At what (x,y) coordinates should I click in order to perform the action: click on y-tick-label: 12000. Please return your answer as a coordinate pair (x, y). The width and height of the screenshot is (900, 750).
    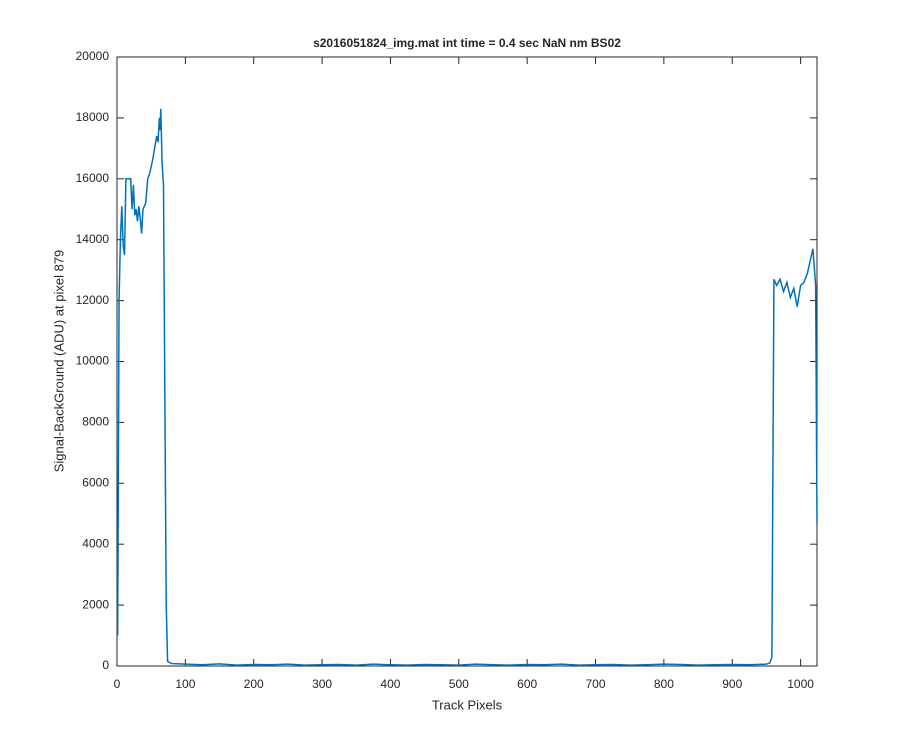
    Looking at the image, I should click on (93, 300).